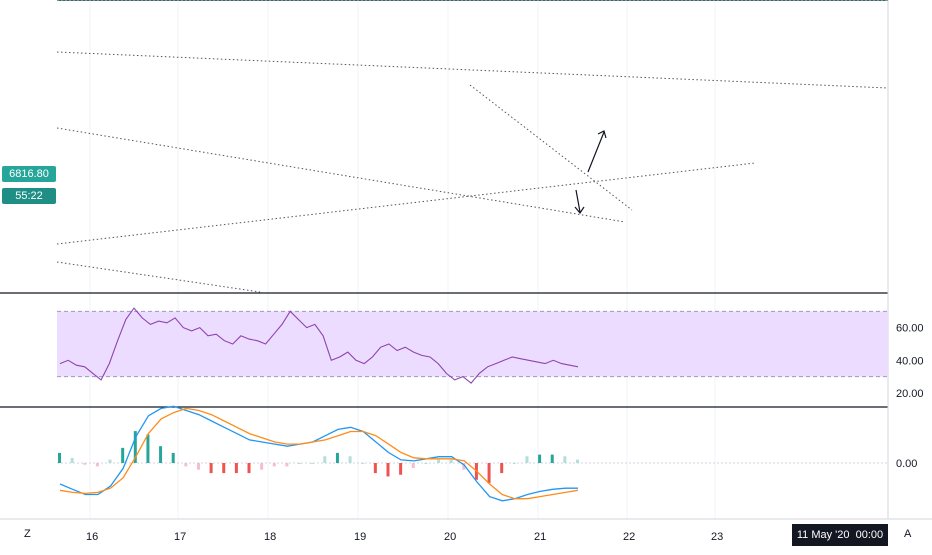  I want to click on time-tick-label: 16, so click(92, 537).